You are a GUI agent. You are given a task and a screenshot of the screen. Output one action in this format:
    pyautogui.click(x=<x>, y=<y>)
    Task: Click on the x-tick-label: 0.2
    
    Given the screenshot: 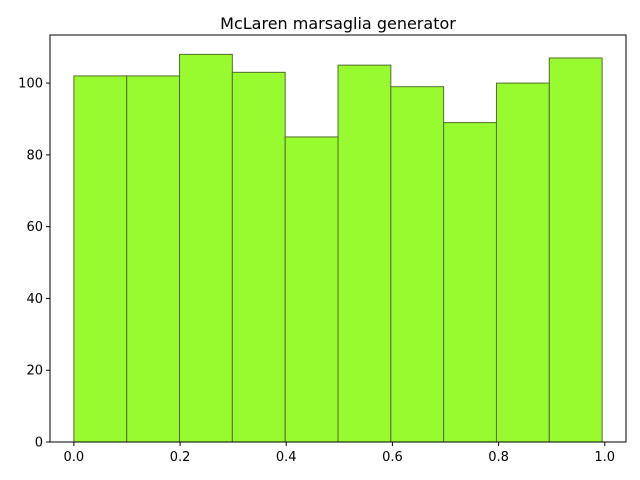 What is the action you would take?
    pyautogui.click(x=180, y=457)
    